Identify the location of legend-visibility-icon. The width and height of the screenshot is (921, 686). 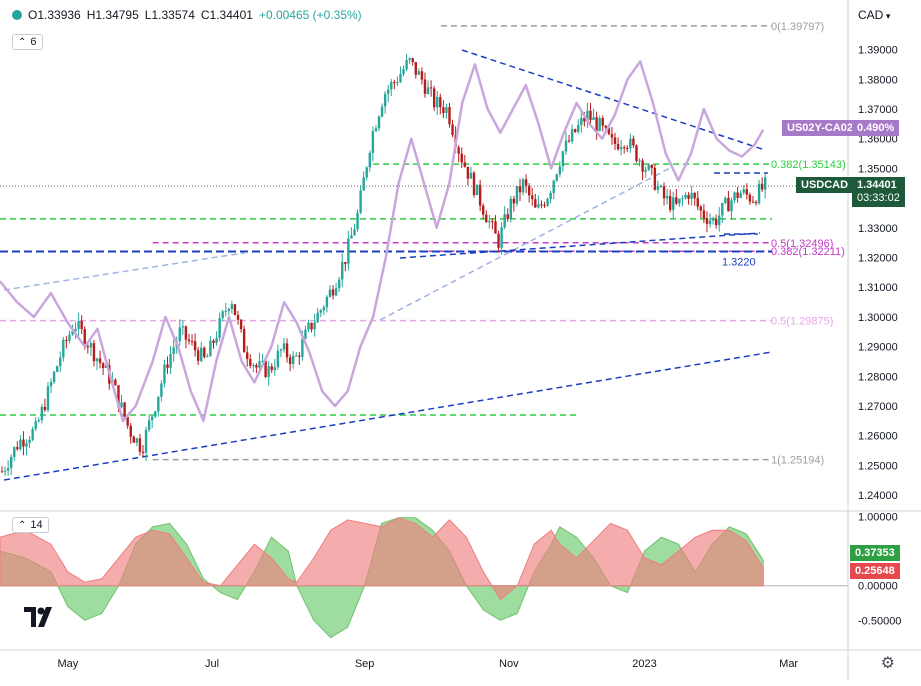
(17, 15).